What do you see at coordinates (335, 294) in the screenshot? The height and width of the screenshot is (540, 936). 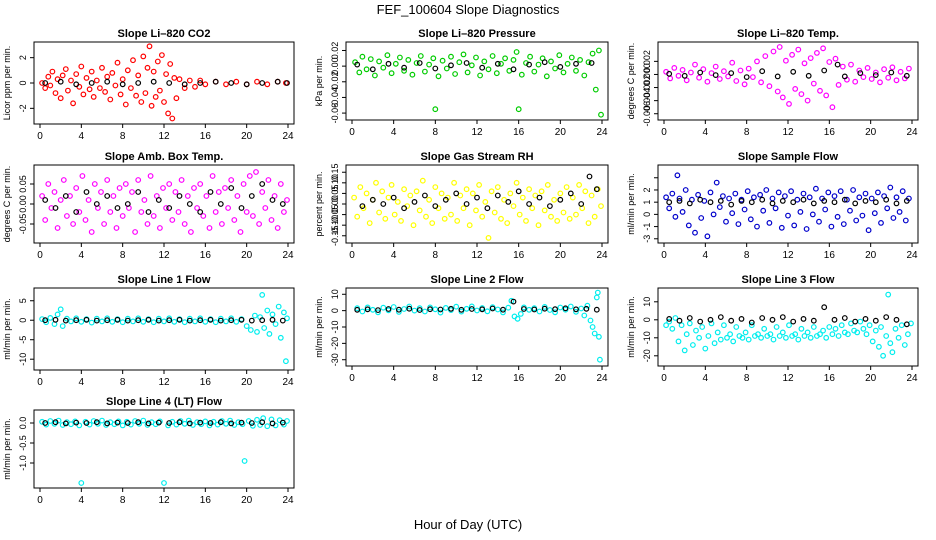 I see `y-tick-label: 10` at bounding box center [335, 294].